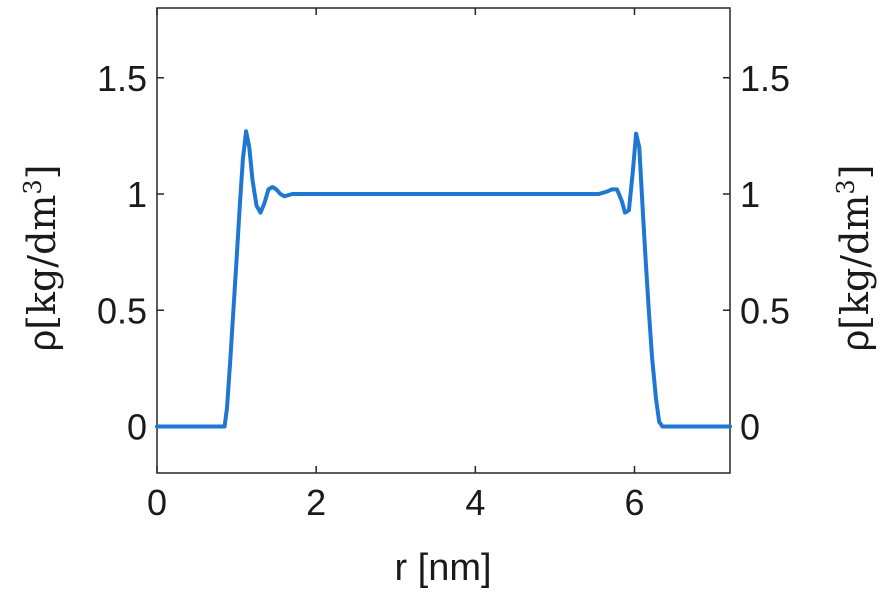  Describe the element at coordinates (765, 310) in the screenshot. I see `y-tick-label-right-1: 0.5` at that location.